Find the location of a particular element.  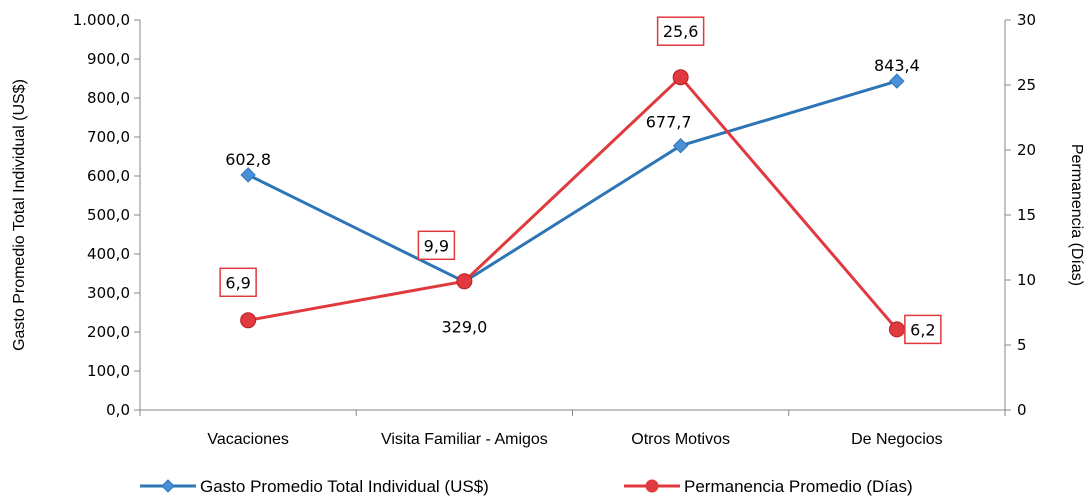

right-axis-ticks: 0 5 10 15 20 25 30 is located at coordinates (1020, 215).